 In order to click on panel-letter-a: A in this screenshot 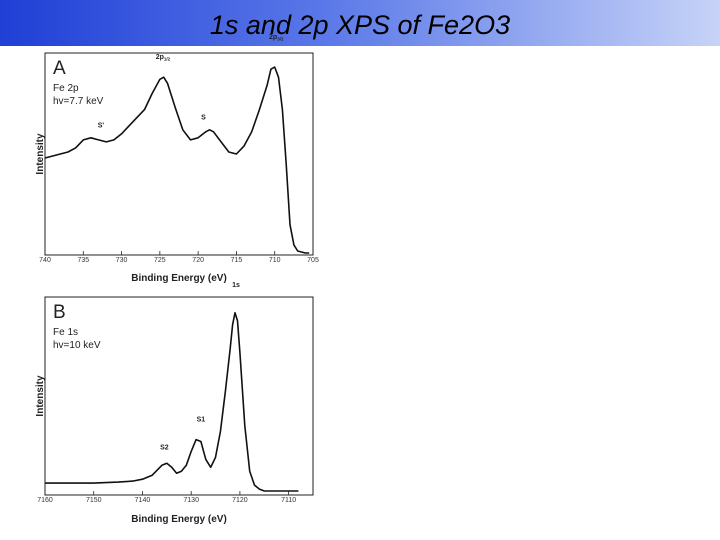, I will do `click(59, 68)`.